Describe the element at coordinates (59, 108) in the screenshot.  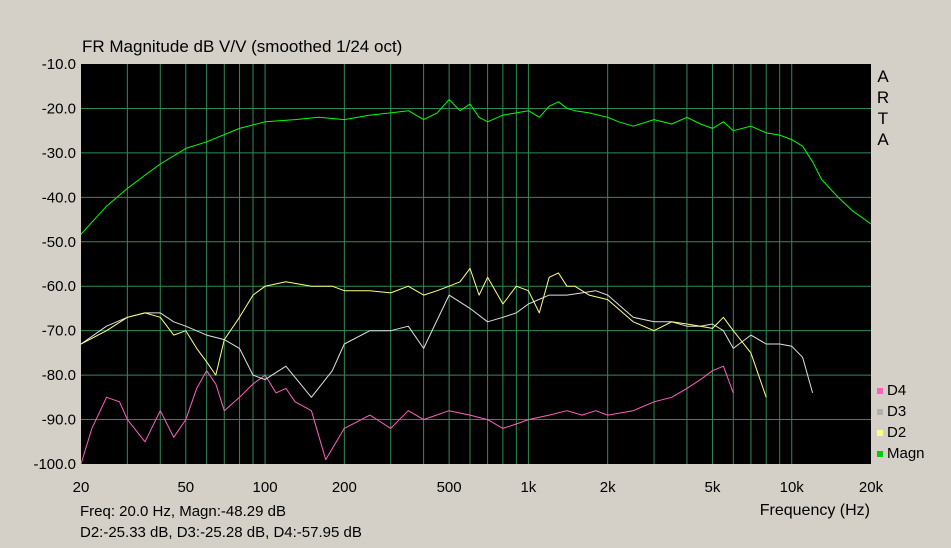
I see `y-tick-label: -20.0` at that location.